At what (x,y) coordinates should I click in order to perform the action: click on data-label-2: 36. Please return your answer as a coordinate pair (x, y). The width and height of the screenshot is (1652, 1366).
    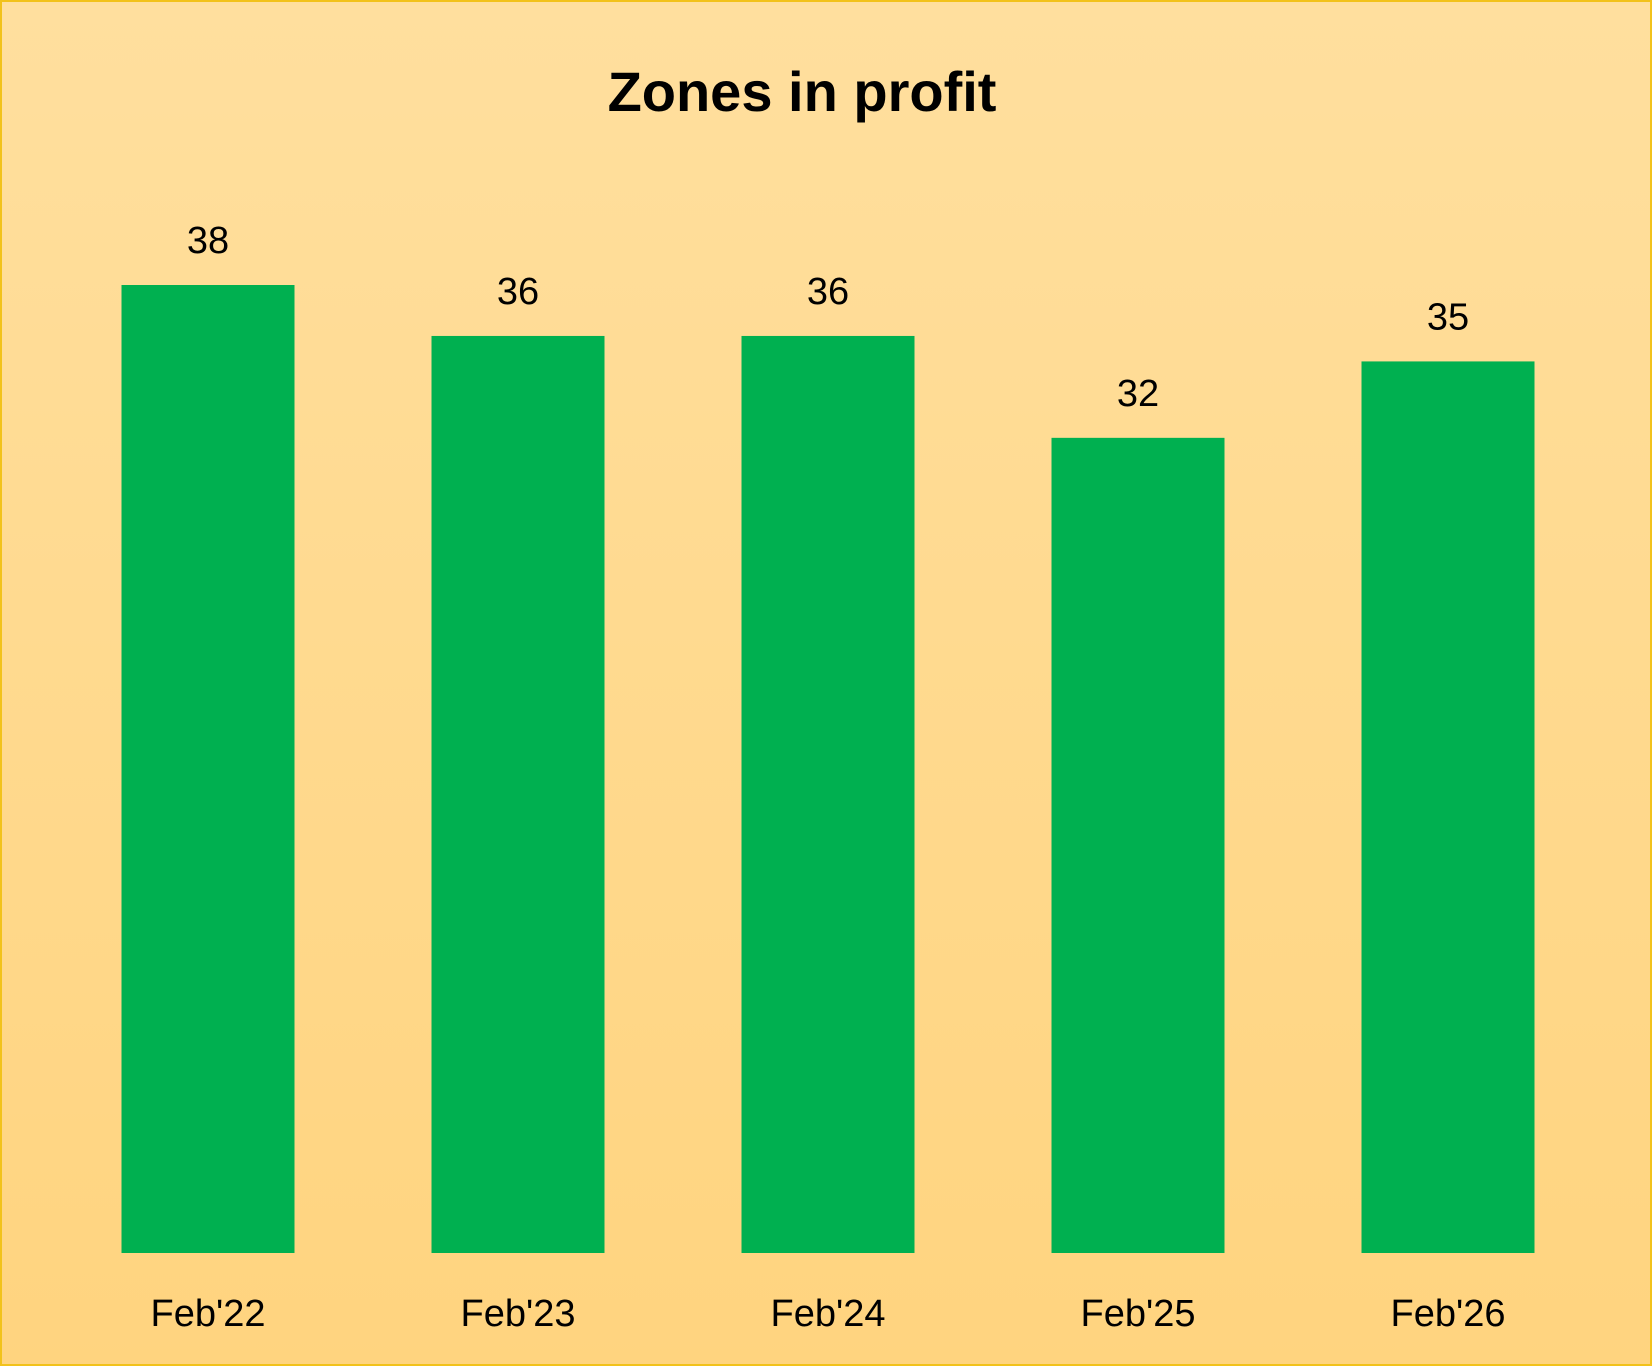
    Looking at the image, I should click on (518, 292).